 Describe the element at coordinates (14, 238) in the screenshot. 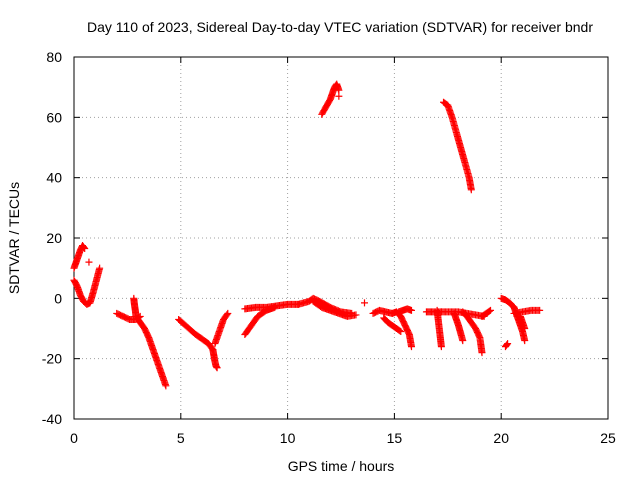

I see `y-axis-label: SDTVAR / TECUs` at that location.